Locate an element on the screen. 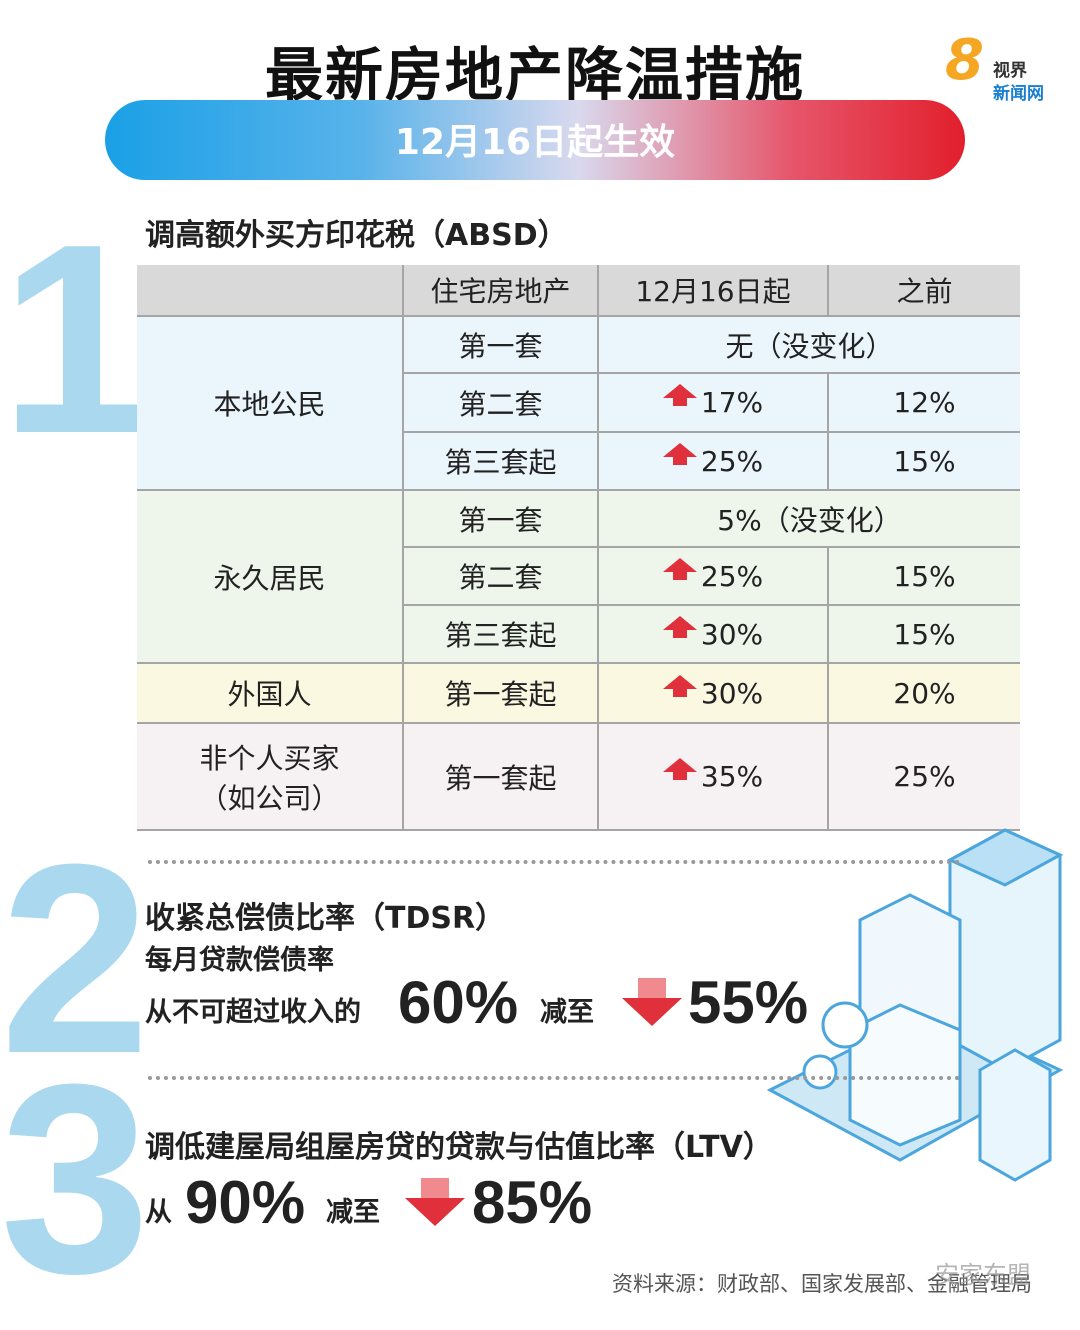  source: 资料来源：财政部、国家发展部、金融管理局 is located at coordinates (822, 1284).